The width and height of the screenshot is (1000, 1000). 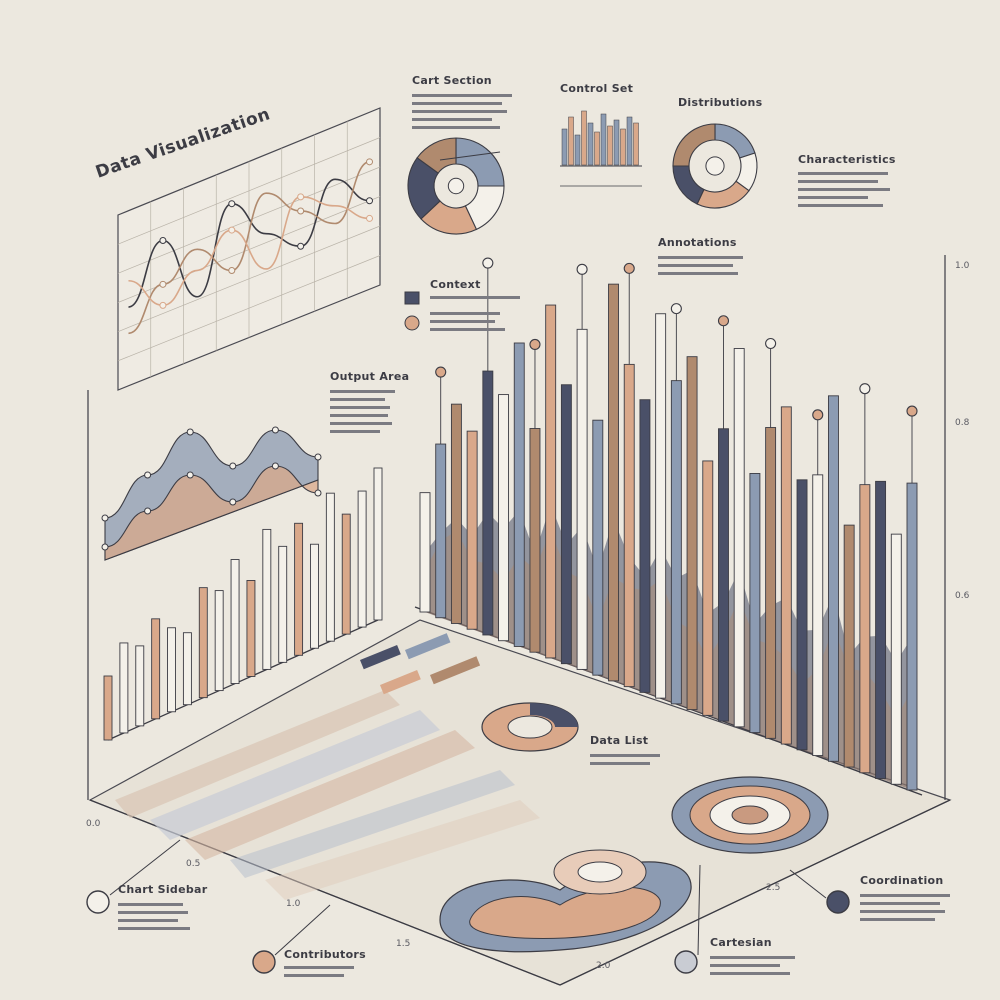 I want to click on line-chart-series, so click(x=251, y=246).